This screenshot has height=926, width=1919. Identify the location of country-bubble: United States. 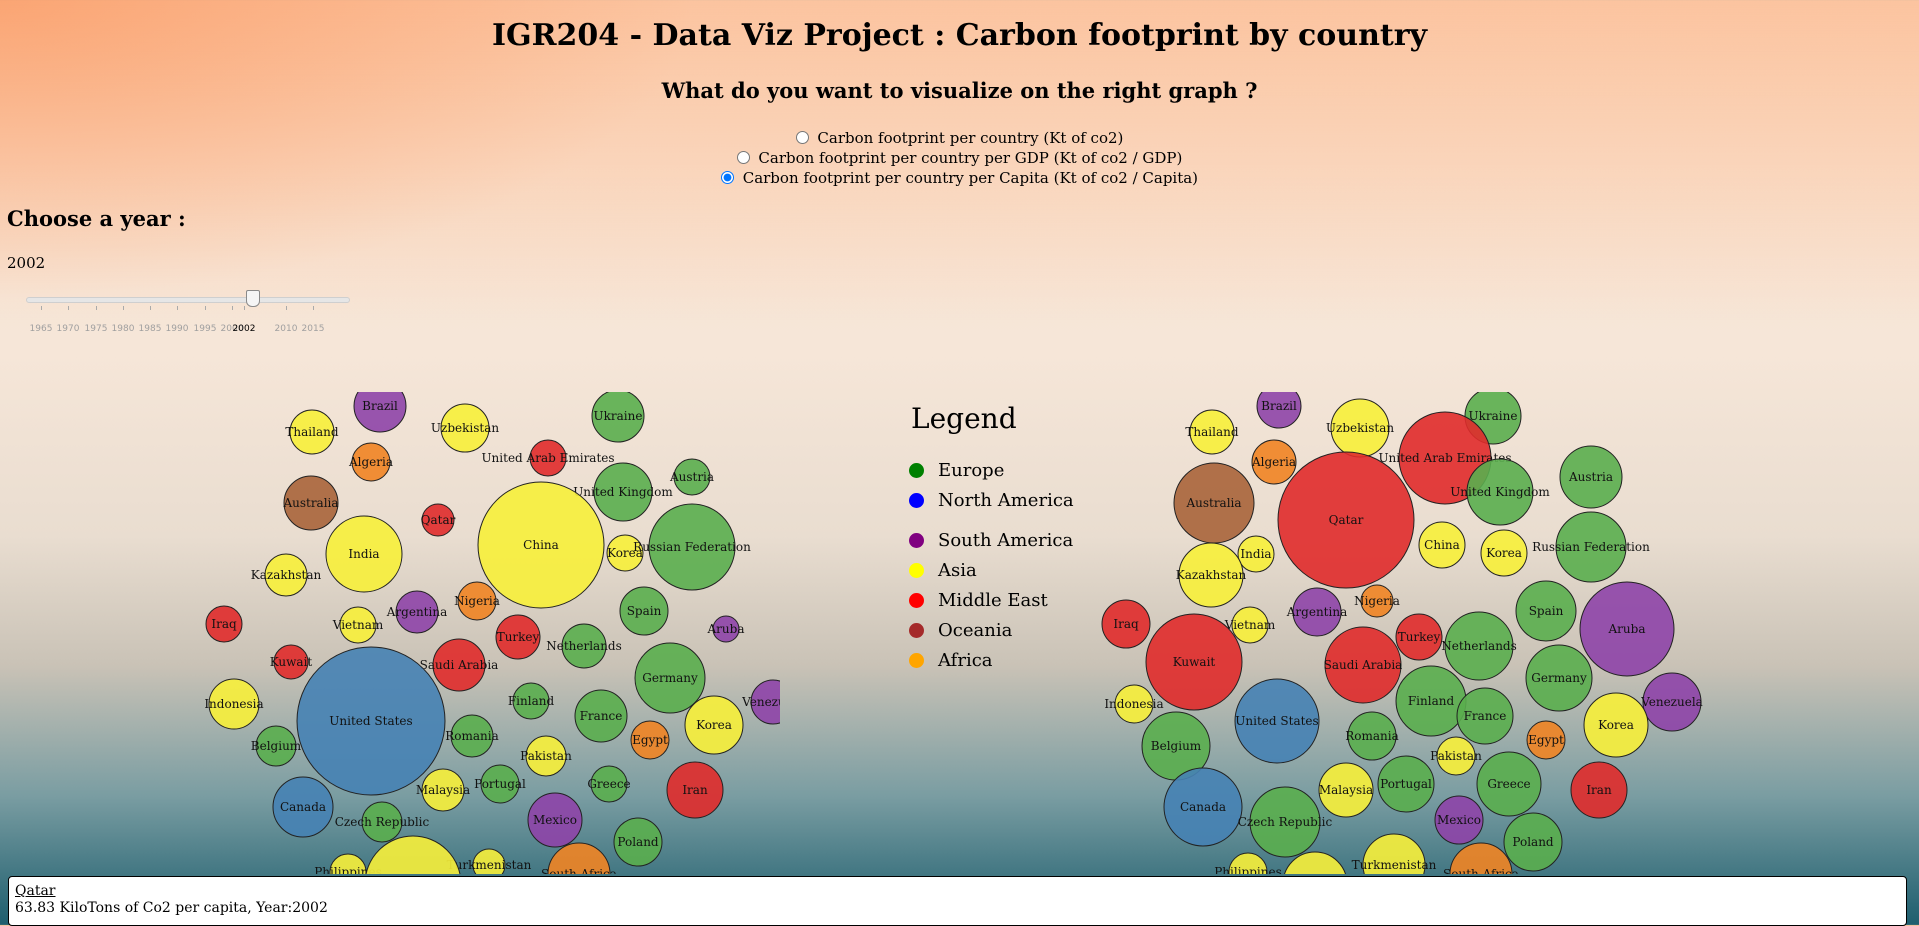
(1277, 721).